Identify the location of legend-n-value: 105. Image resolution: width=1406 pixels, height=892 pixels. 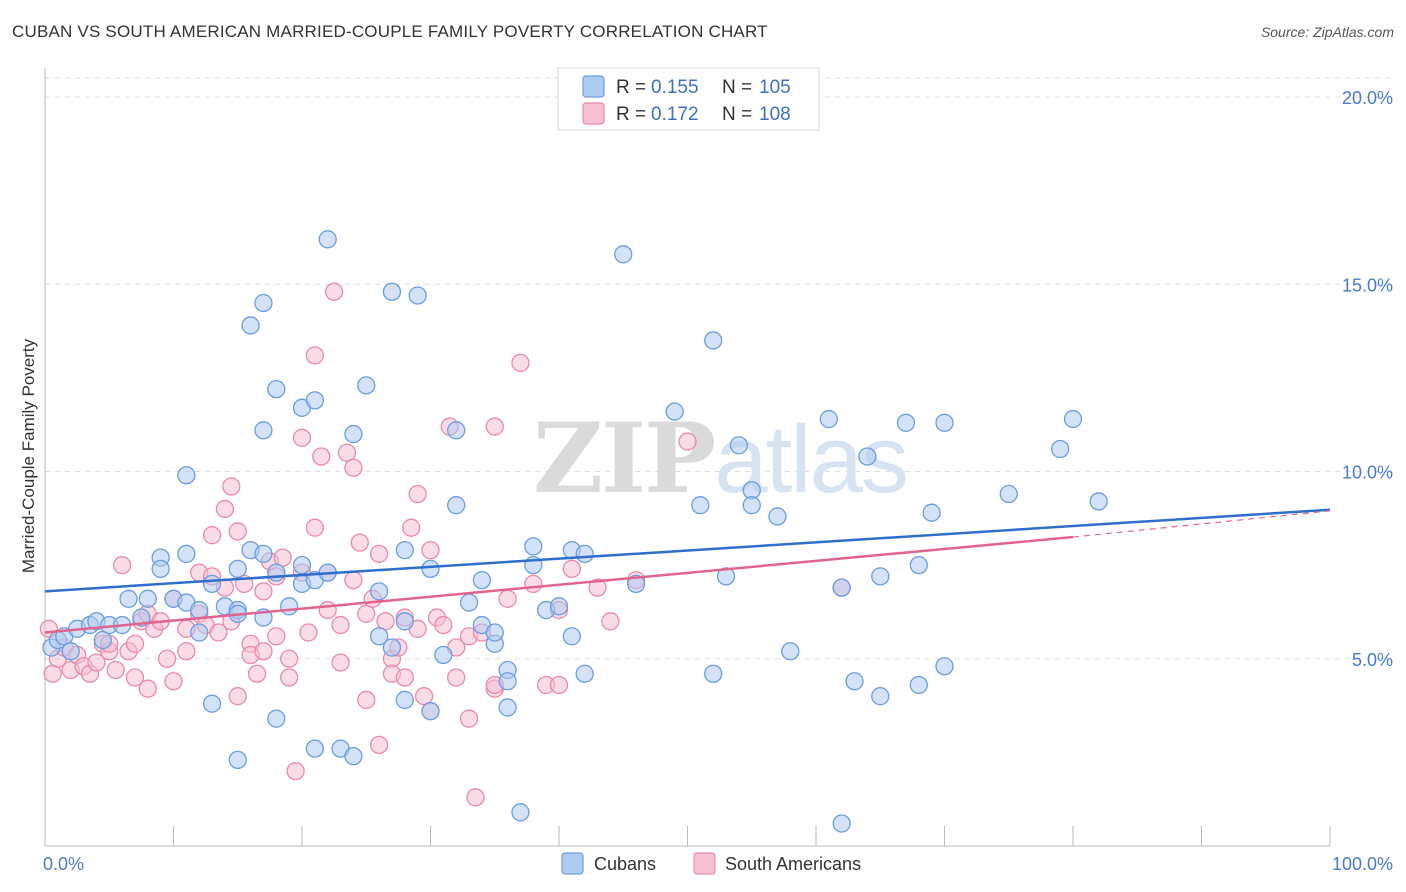
(775, 87).